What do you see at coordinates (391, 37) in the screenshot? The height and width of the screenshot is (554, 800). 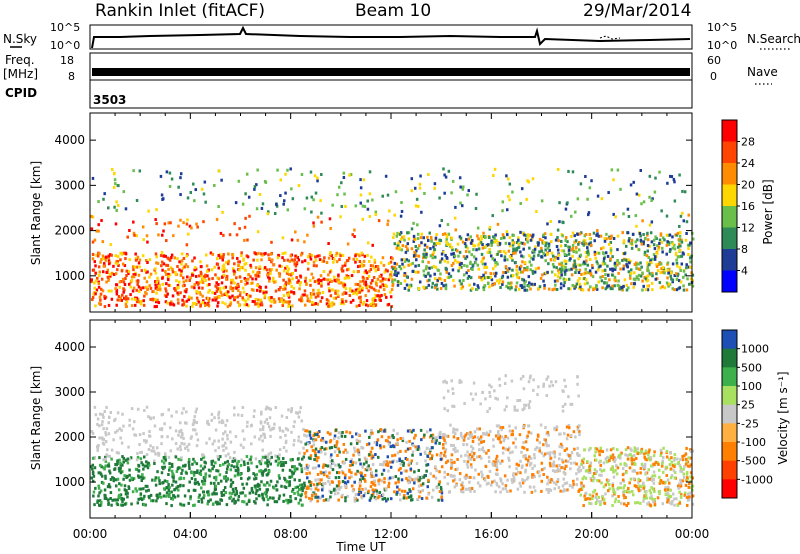 I see `nsky-series` at bounding box center [391, 37].